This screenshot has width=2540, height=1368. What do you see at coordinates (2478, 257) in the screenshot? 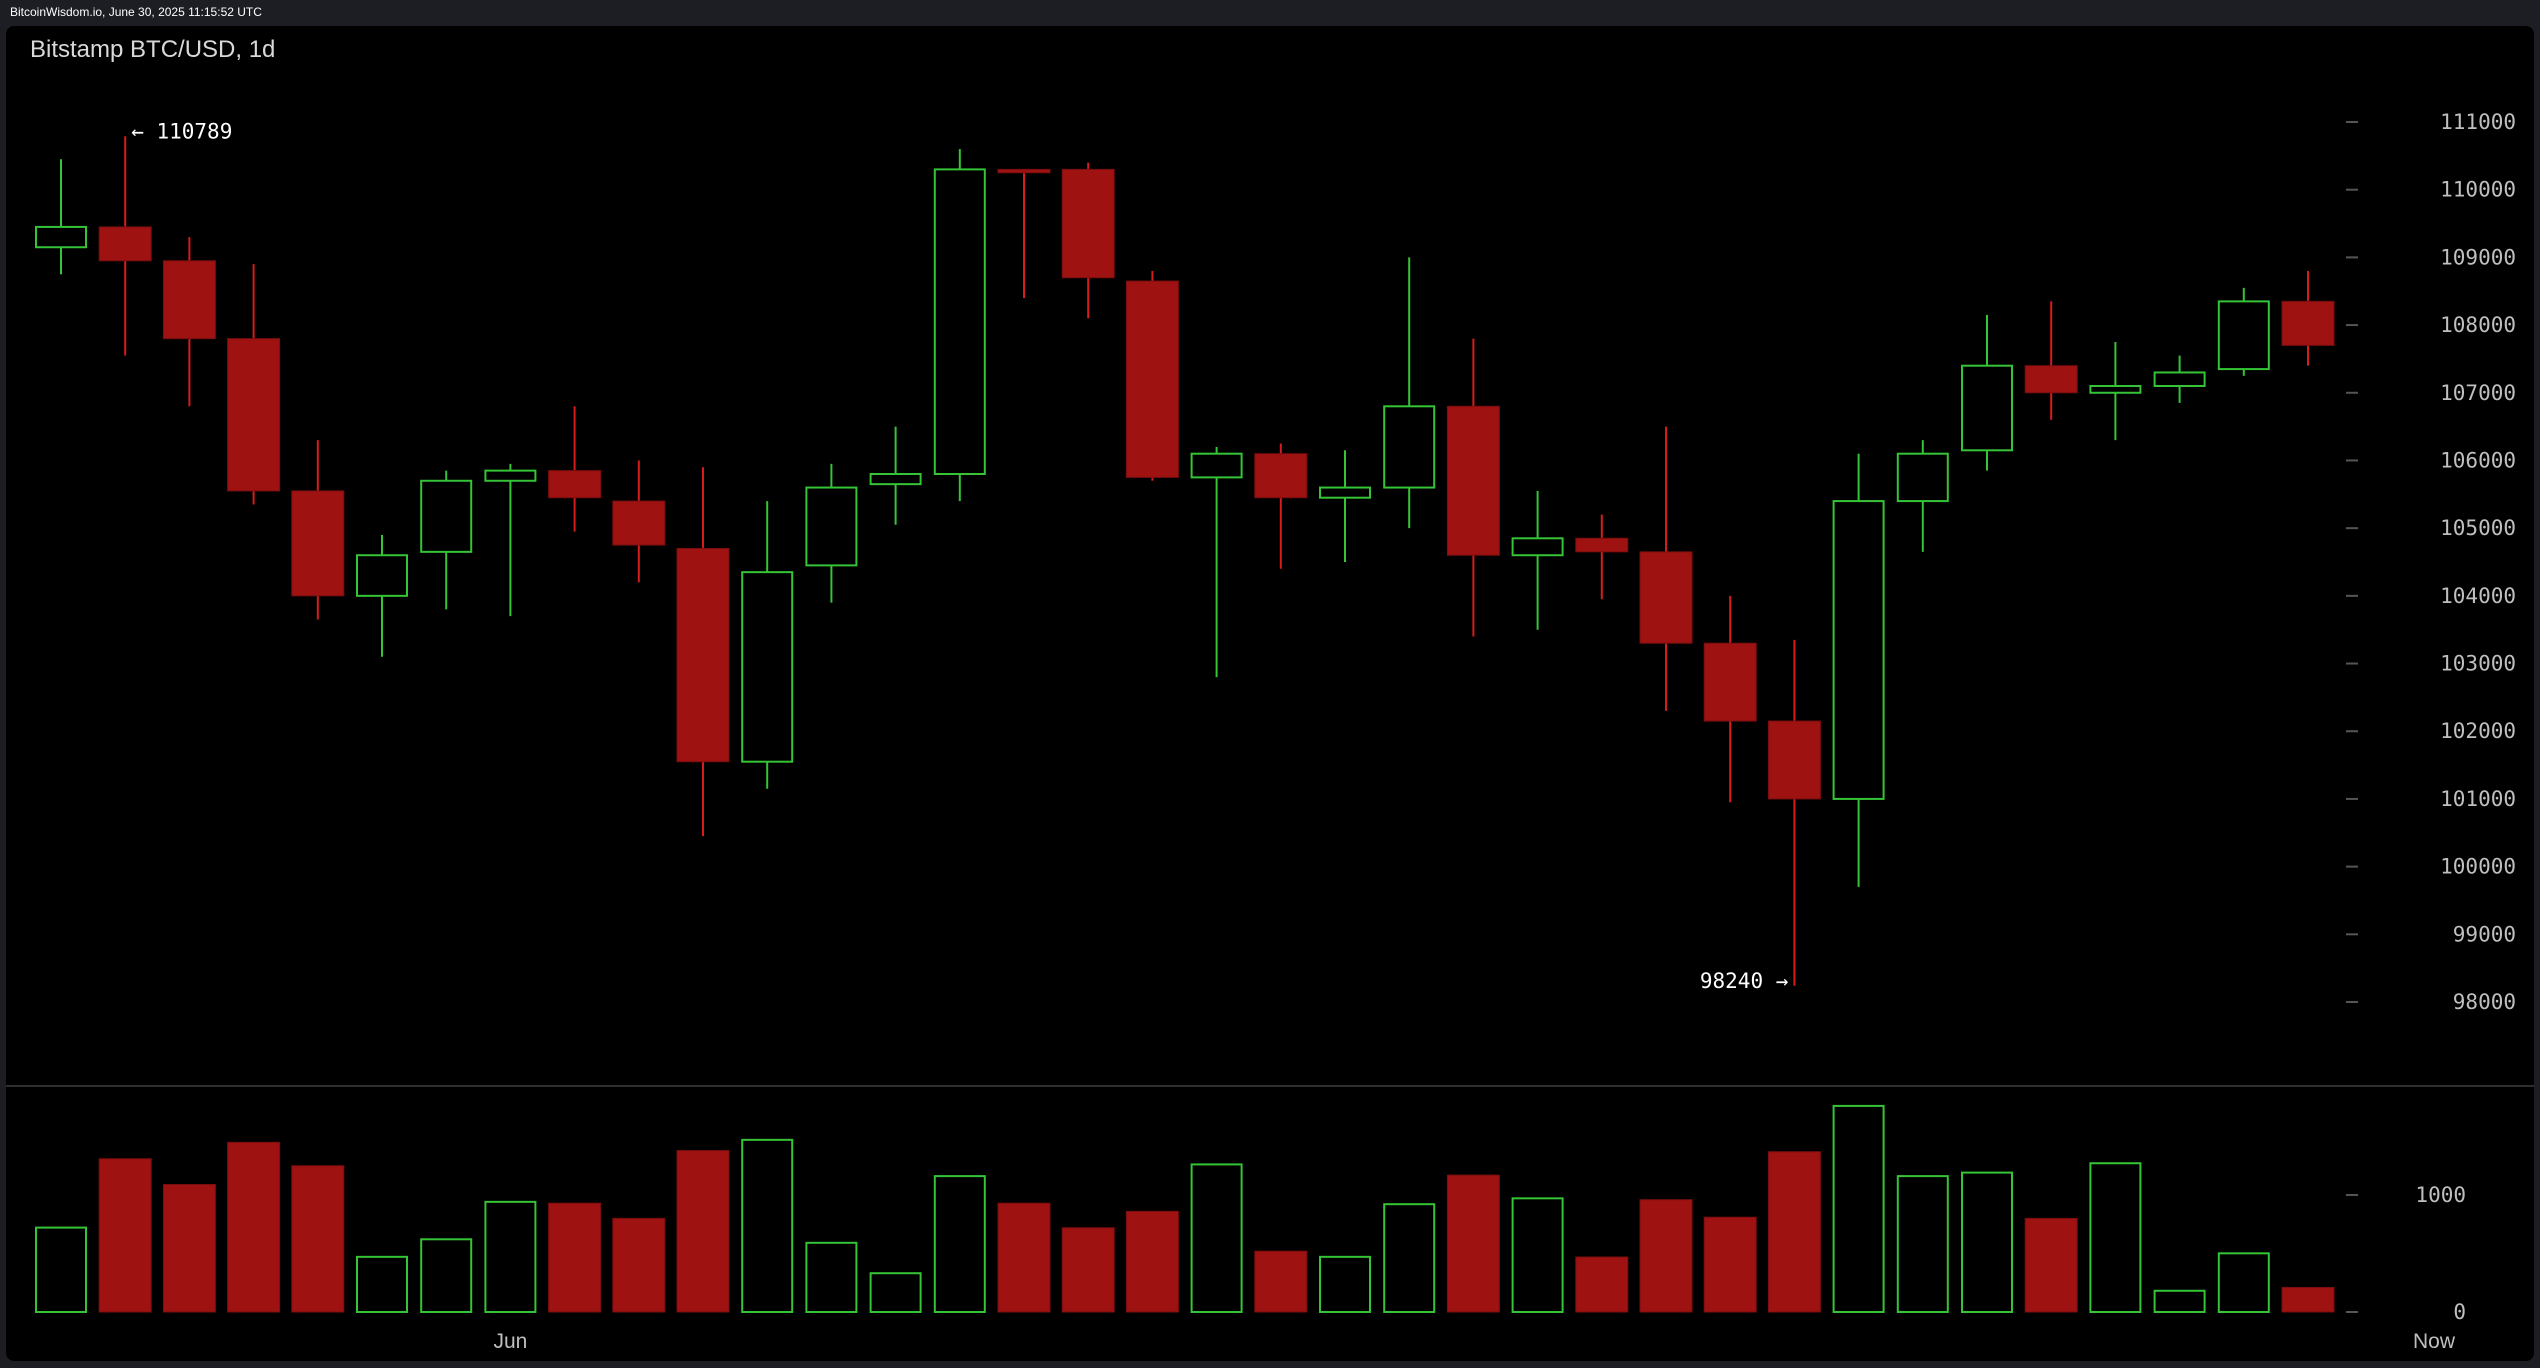
I see `y-tick-label: 109000` at bounding box center [2478, 257].